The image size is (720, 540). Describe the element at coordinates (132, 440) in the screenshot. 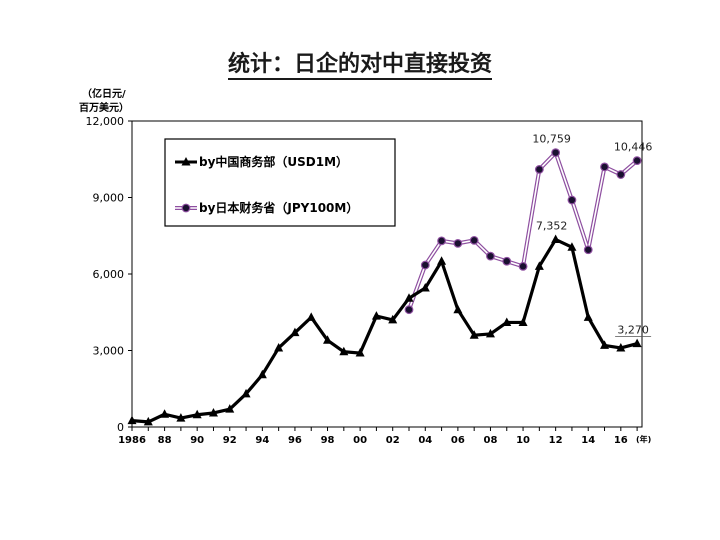

I see `x-tick-label: 1986` at that location.